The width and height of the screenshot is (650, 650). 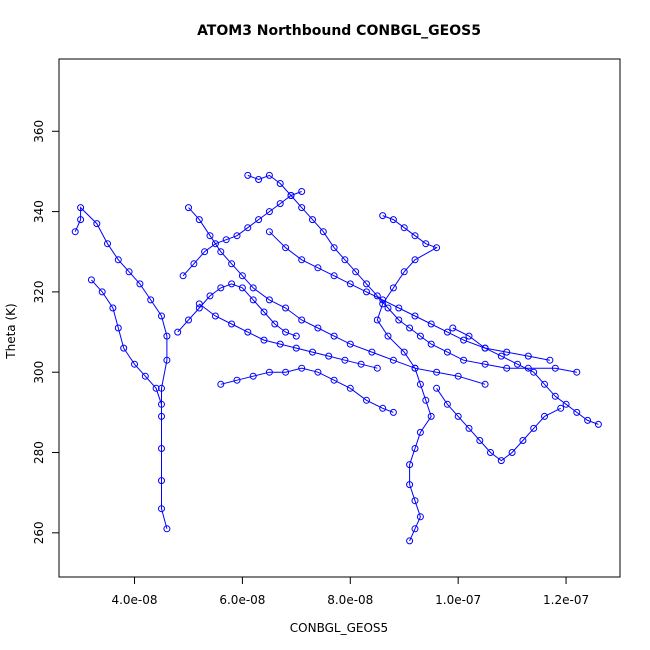 What do you see at coordinates (339, 628) in the screenshot?
I see `x-axis-label: CONBGL_GEOS5` at bounding box center [339, 628].